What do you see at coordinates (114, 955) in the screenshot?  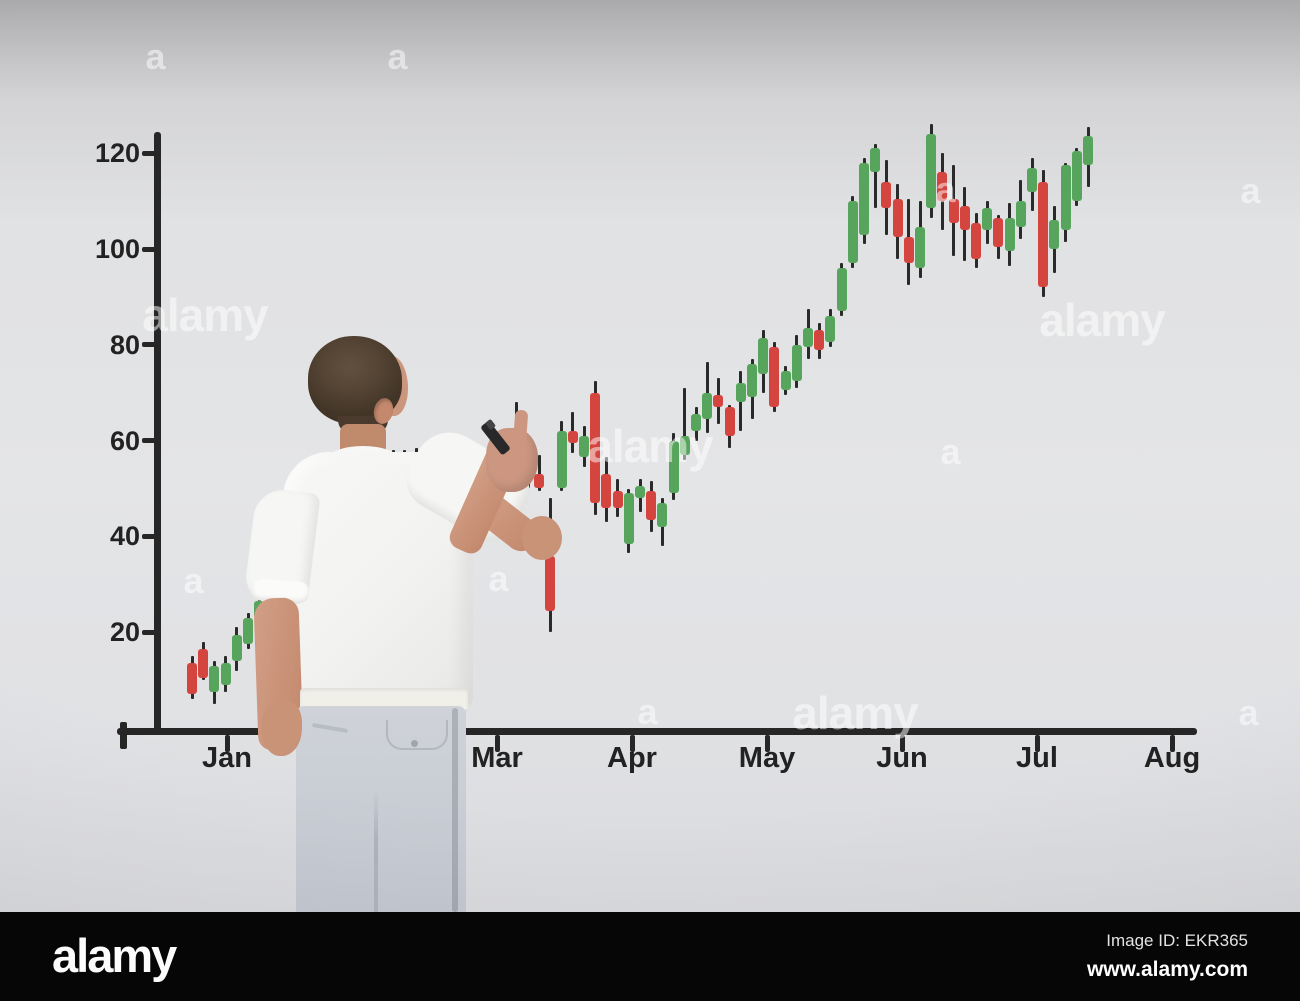 I see `alamy-logo: alamy` at bounding box center [114, 955].